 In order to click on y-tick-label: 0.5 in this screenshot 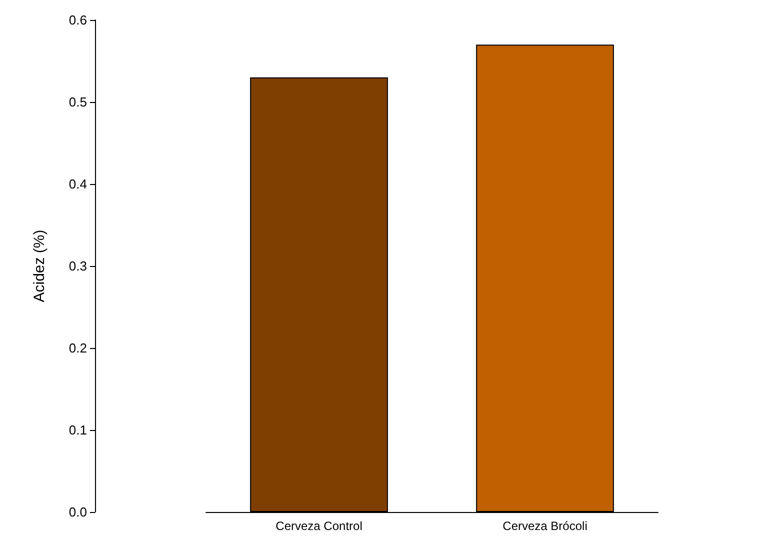, I will do `click(77, 102)`.